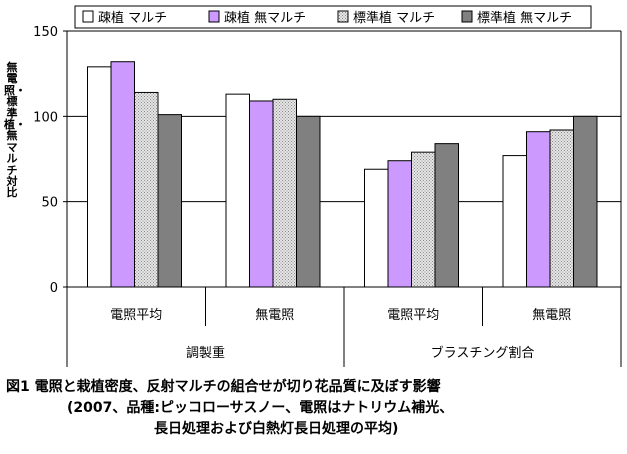 The height and width of the screenshot is (454, 627). Describe the element at coordinates (49, 203) in the screenshot. I see `y-tick-label: 50` at that location.